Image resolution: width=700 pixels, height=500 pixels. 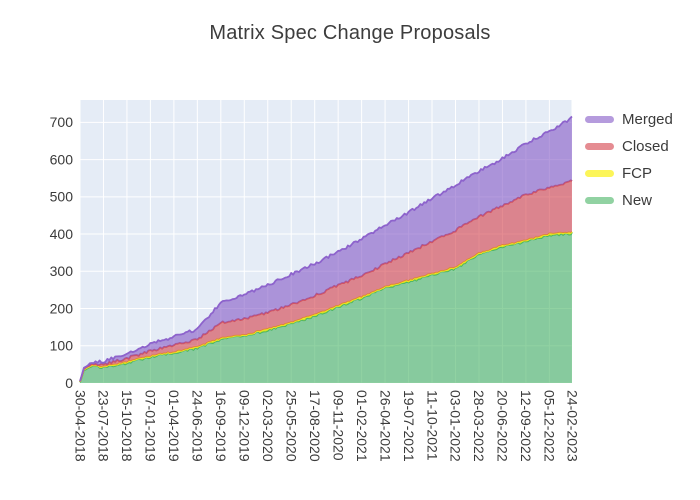 What do you see at coordinates (572, 426) in the screenshot?
I see `x-tick-label: 24-02-2023` at bounding box center [572, 426].